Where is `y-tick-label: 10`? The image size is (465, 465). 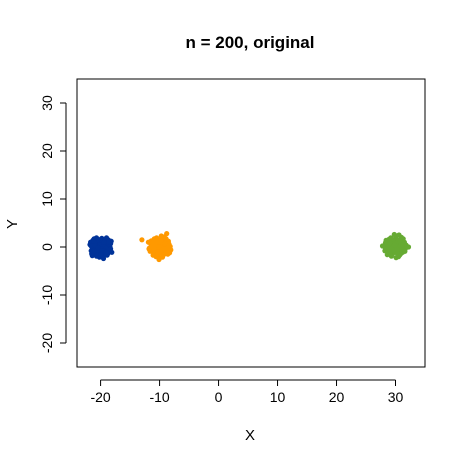
y-tick-label: 10 is located at coordinates (47, 199).